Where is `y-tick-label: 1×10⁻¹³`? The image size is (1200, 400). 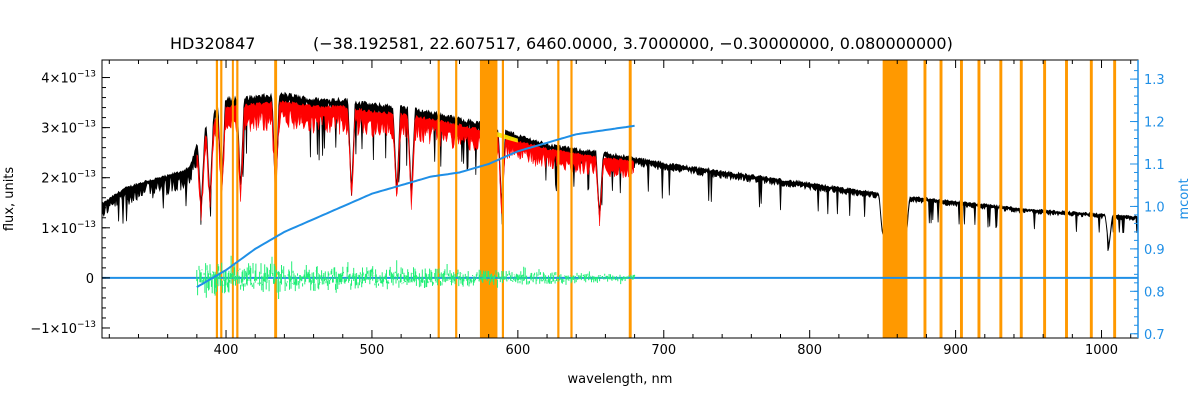
y-tick-label: 1×10⁻¹³ is located at coordinates (68, 228).